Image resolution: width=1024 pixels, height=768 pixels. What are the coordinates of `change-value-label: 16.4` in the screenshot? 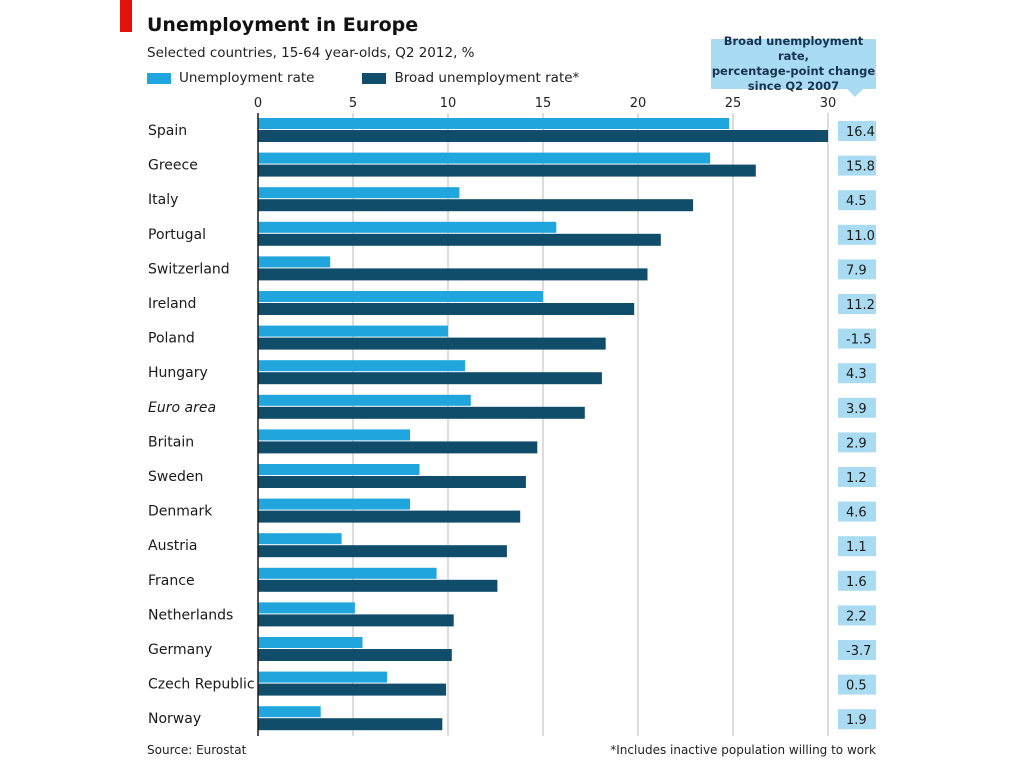 It's located at (860, 132).